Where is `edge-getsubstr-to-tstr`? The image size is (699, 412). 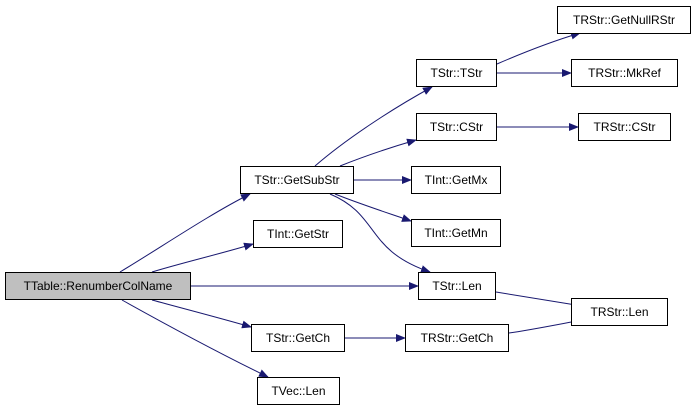 edge-getsubstr-to-tstr is located at coordinates (373, 126).